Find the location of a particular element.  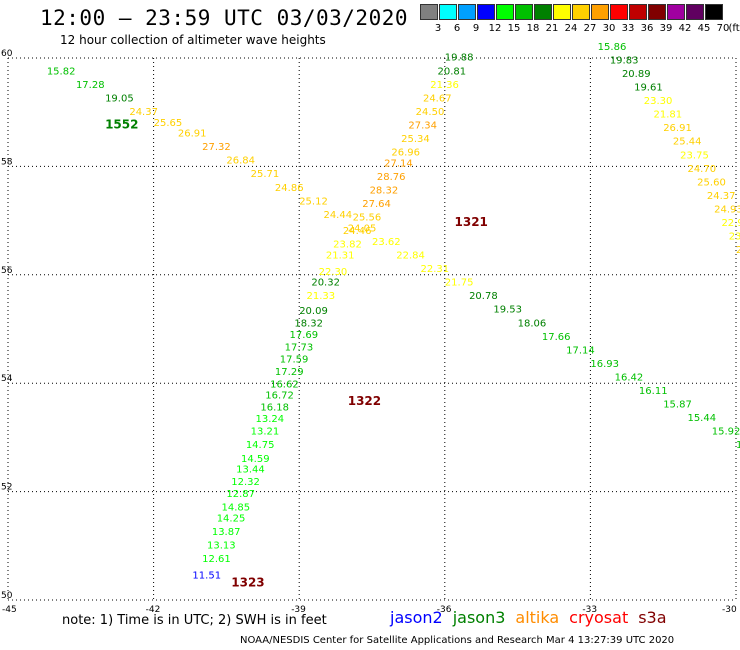

legend-unit: (ft) is located at coordinates (734, 28).